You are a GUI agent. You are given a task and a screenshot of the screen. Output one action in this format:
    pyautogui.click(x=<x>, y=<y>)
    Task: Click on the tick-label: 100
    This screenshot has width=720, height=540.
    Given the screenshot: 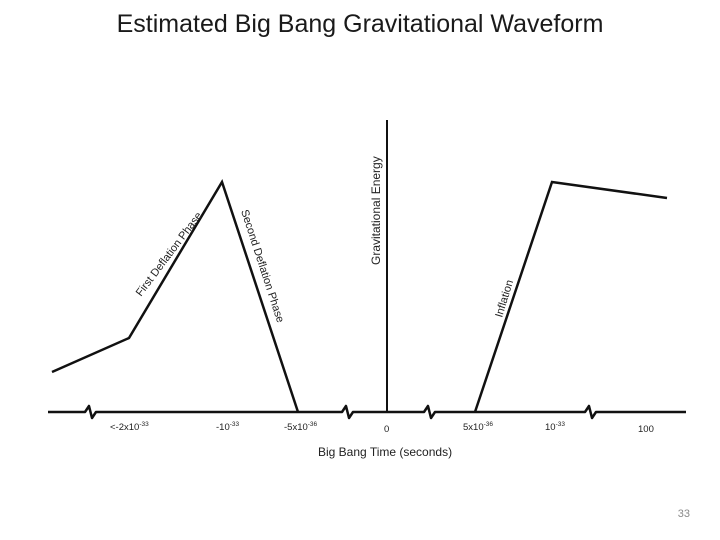 What is the action you would take?
    pyautogui.click(x=646, y=429)
    